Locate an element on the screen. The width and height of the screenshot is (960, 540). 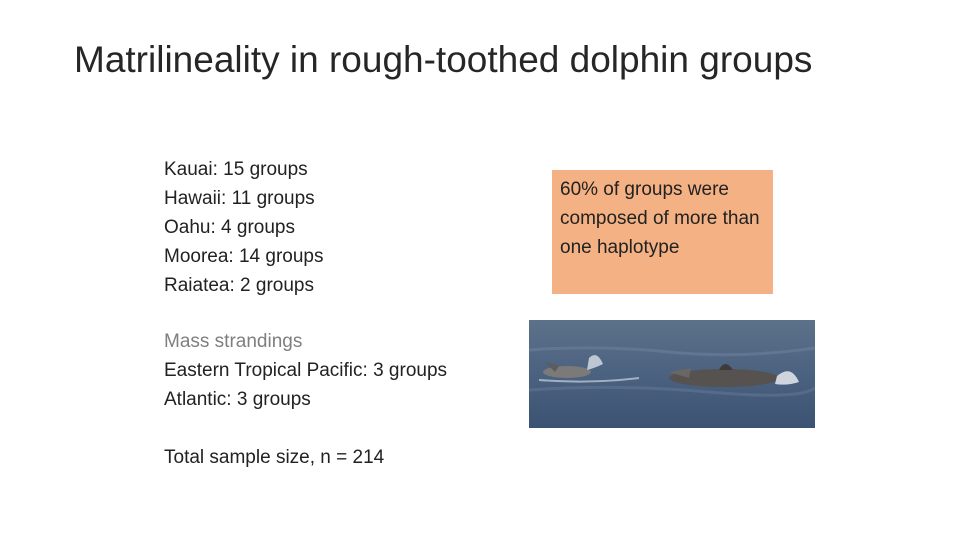
list-item: Eastern Tropical Pacific: 3 groups is located at coordinates (306, 370).